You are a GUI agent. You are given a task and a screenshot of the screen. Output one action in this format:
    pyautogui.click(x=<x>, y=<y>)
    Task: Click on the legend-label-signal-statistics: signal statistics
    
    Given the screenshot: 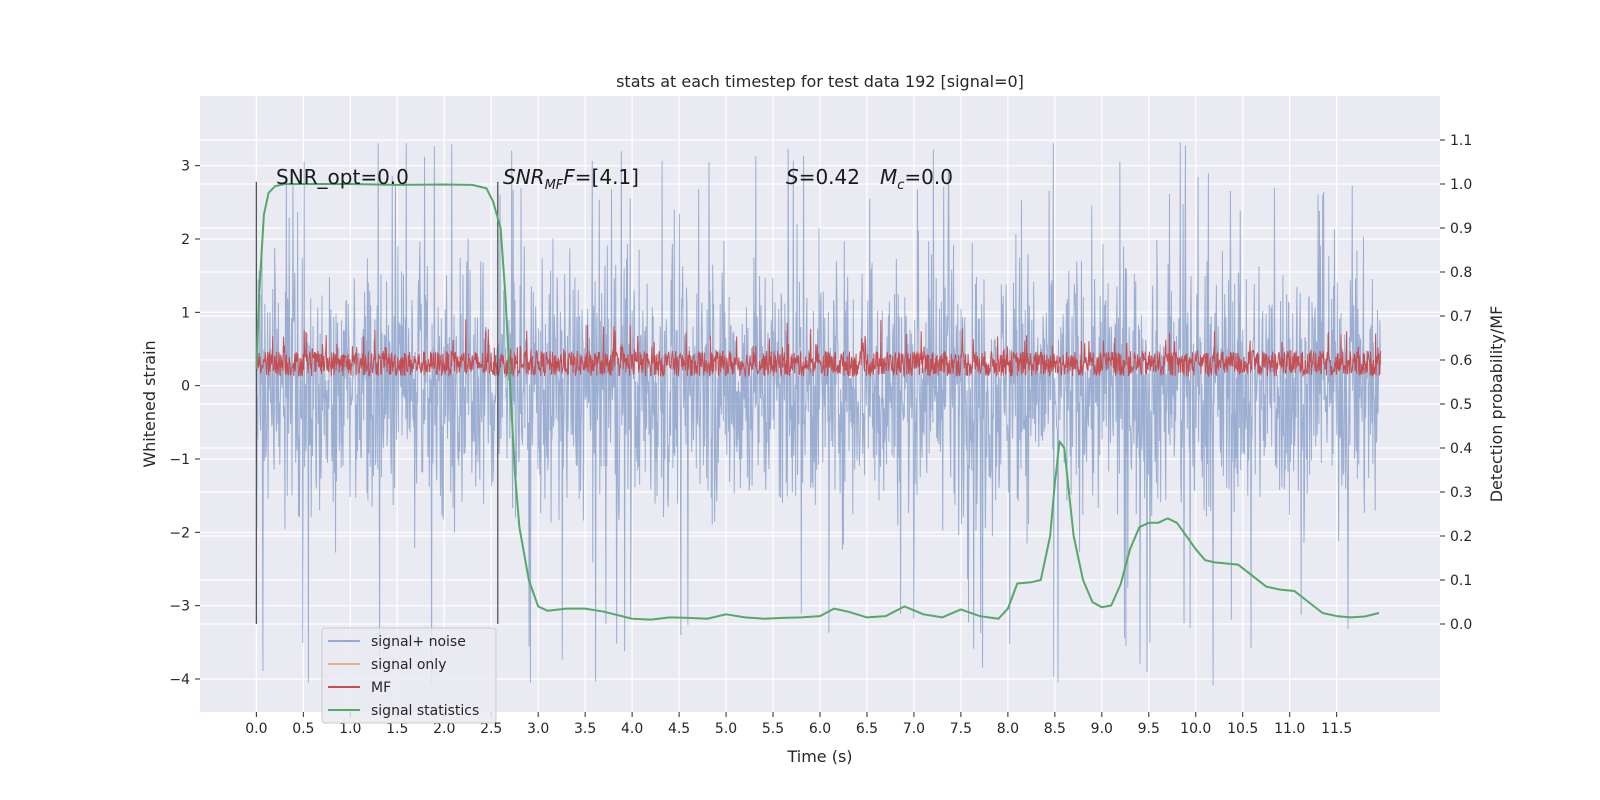 What is the action you would take?
    pyautogui.click(x=425, y=711)
    